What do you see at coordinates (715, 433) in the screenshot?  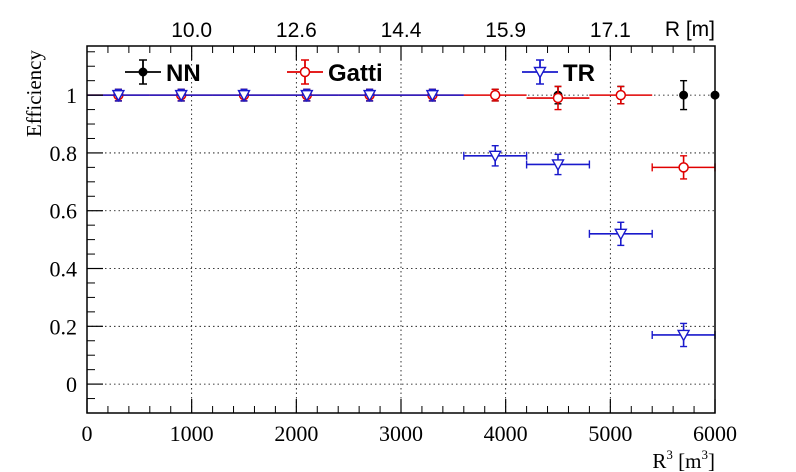 I see `x-tick-label: 6000` at bounding box center [715, 433].